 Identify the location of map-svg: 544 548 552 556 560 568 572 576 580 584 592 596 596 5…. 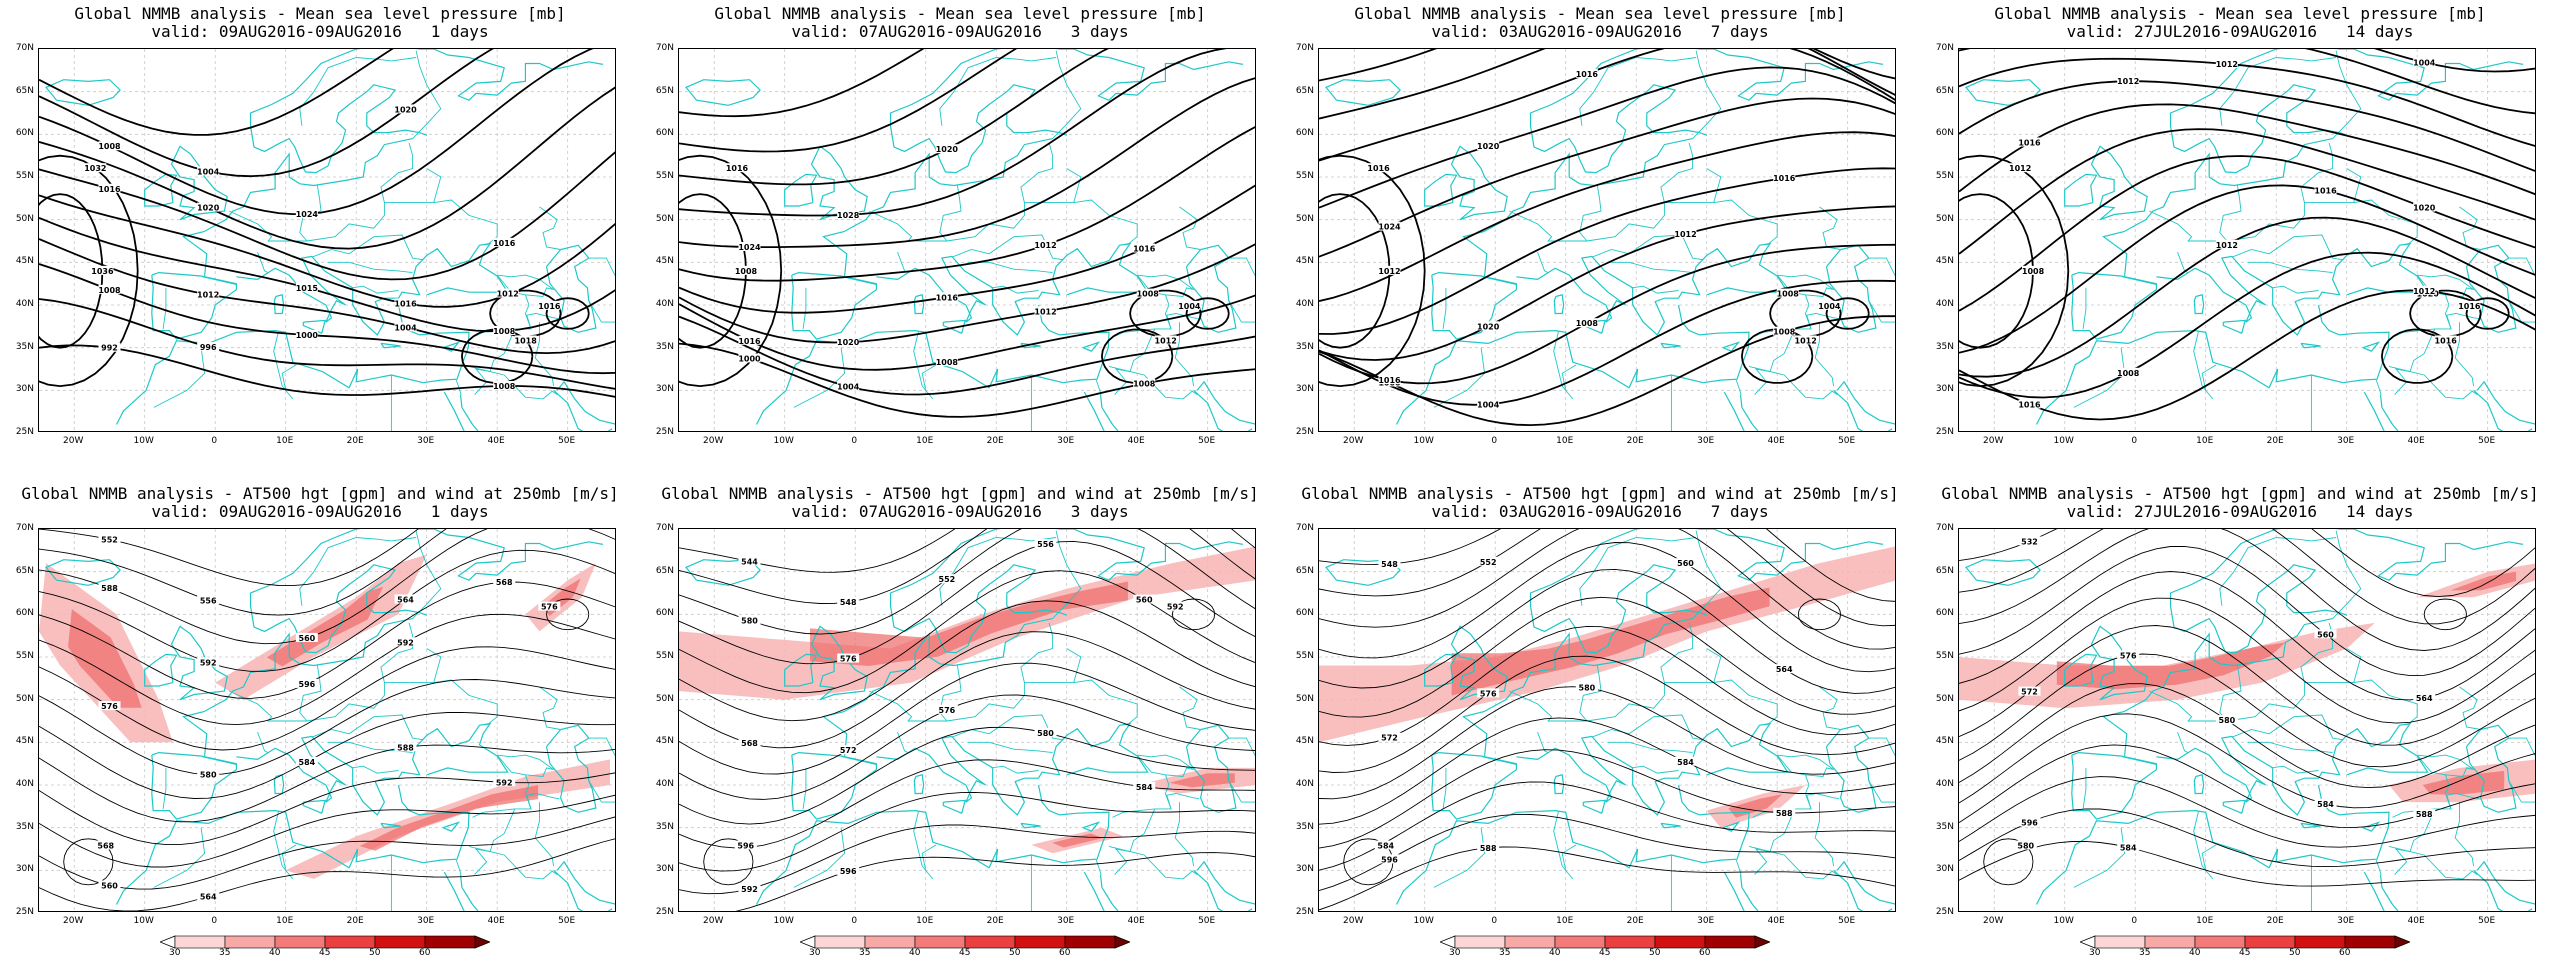
(967, 720).